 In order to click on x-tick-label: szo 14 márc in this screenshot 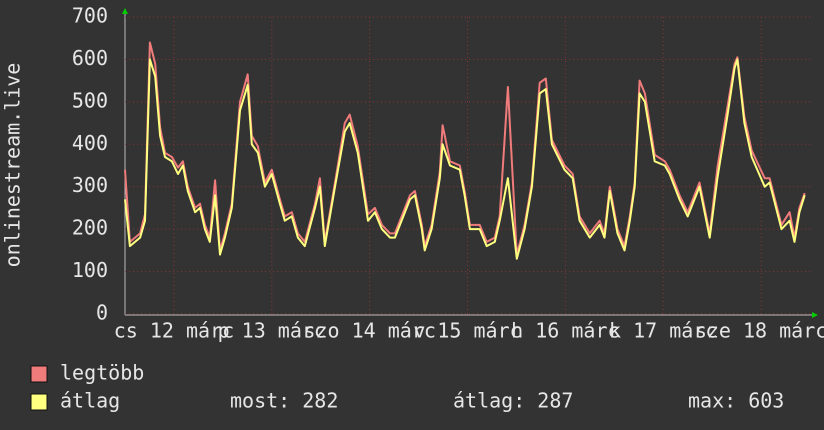, I will do `click(369, 331)`.